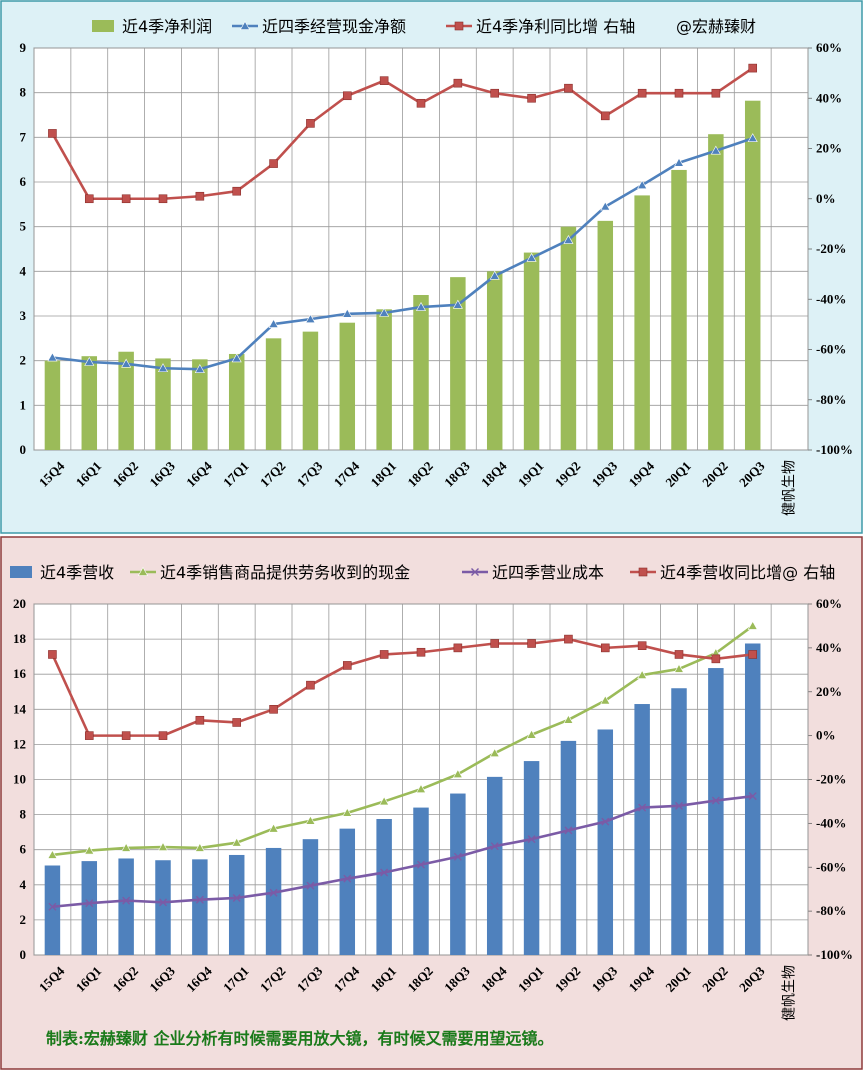 Image resolution: width=863 pixels, height=1071 pixels. Describe the element at coordinates (334, 26) in the screenshot. I see `chart1-legend-label: 近四季经营现金净额` at that location.